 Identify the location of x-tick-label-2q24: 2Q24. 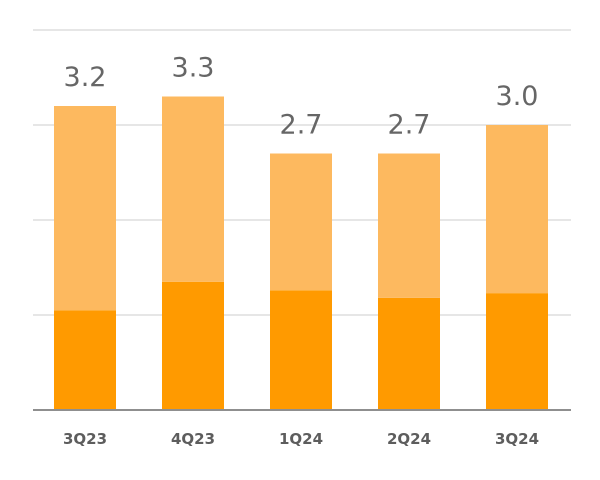
(409, 439).